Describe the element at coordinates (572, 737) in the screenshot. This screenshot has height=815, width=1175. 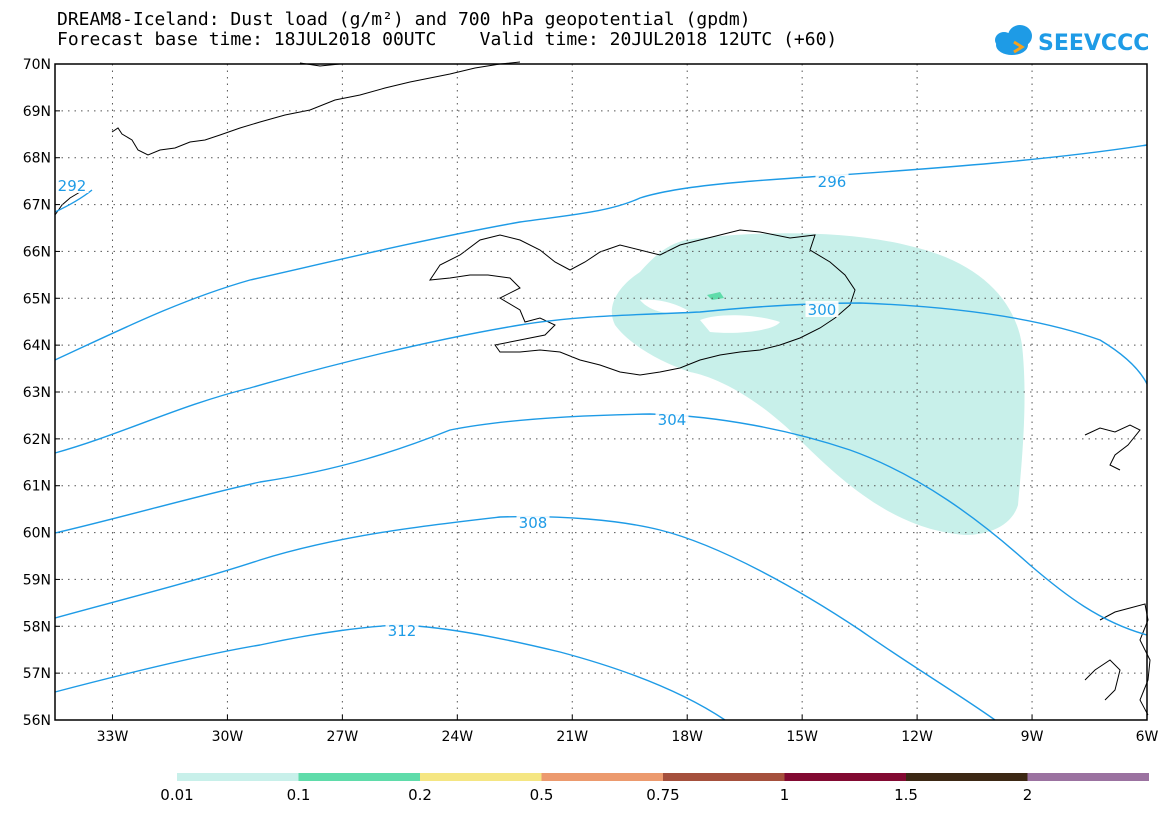
I see `lon-label: 21W` at that location.